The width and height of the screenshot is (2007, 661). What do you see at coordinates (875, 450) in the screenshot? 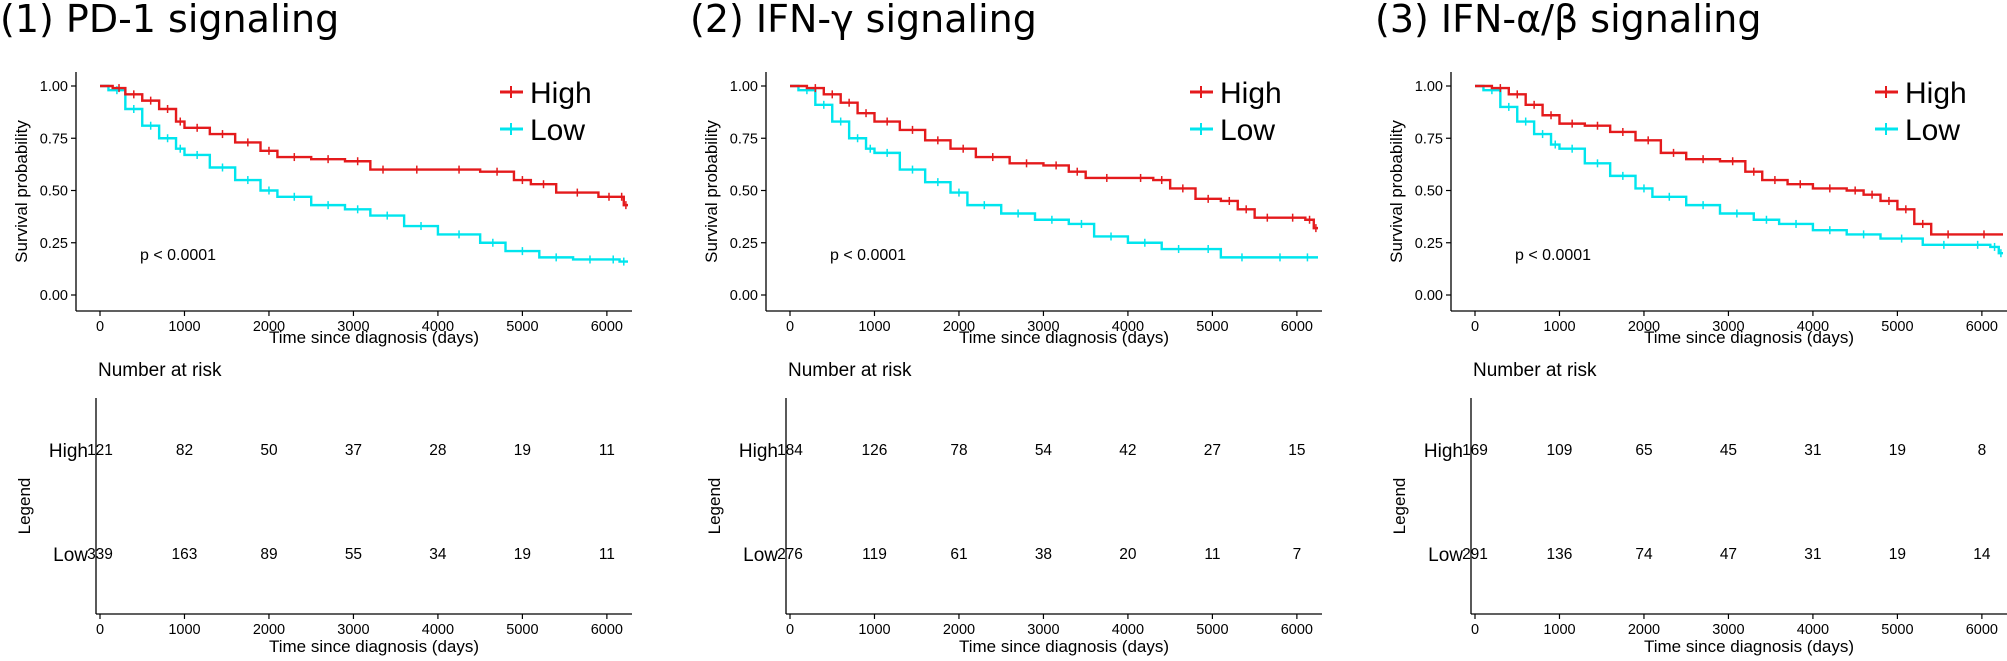
I see `risk-count: 126` at bounding box center [875, 450].